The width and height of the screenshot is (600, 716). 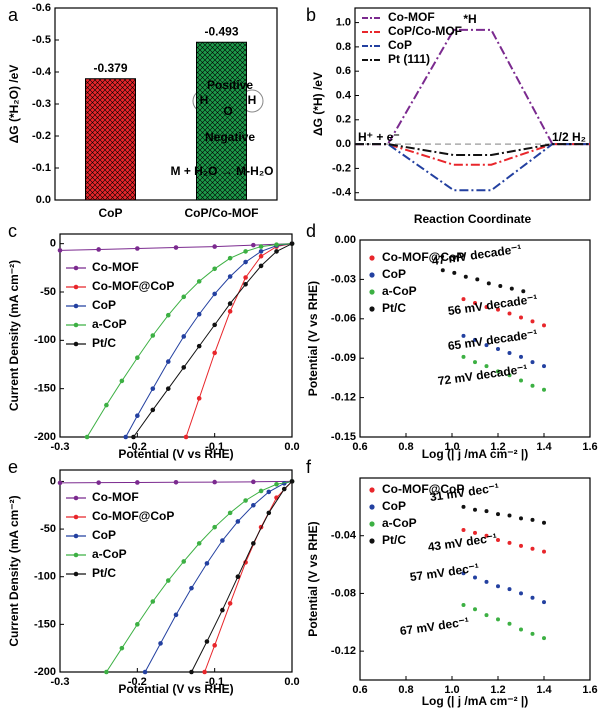 I want to click on y-tick-label: -0.6, so click(x=41, y=8).